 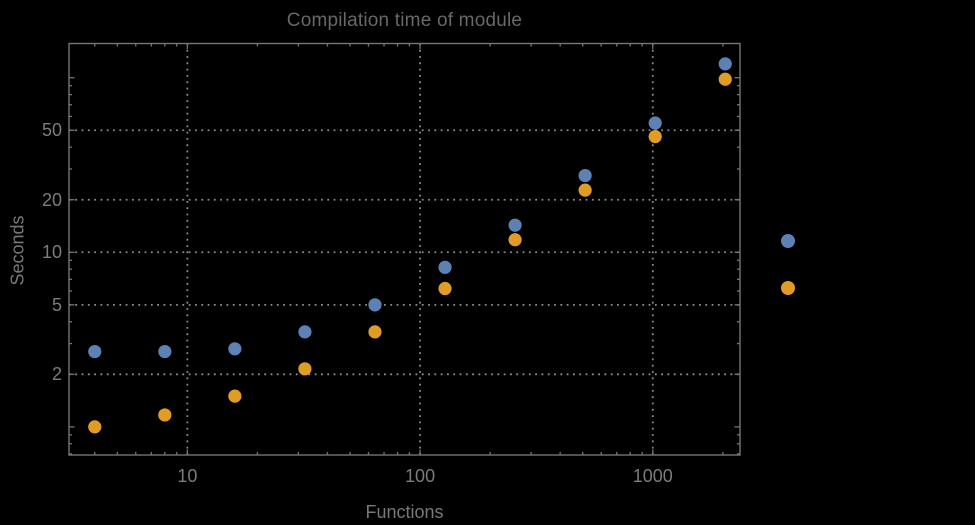 I want to click on x-tick-label: 1000, so click(x=652, y=476).